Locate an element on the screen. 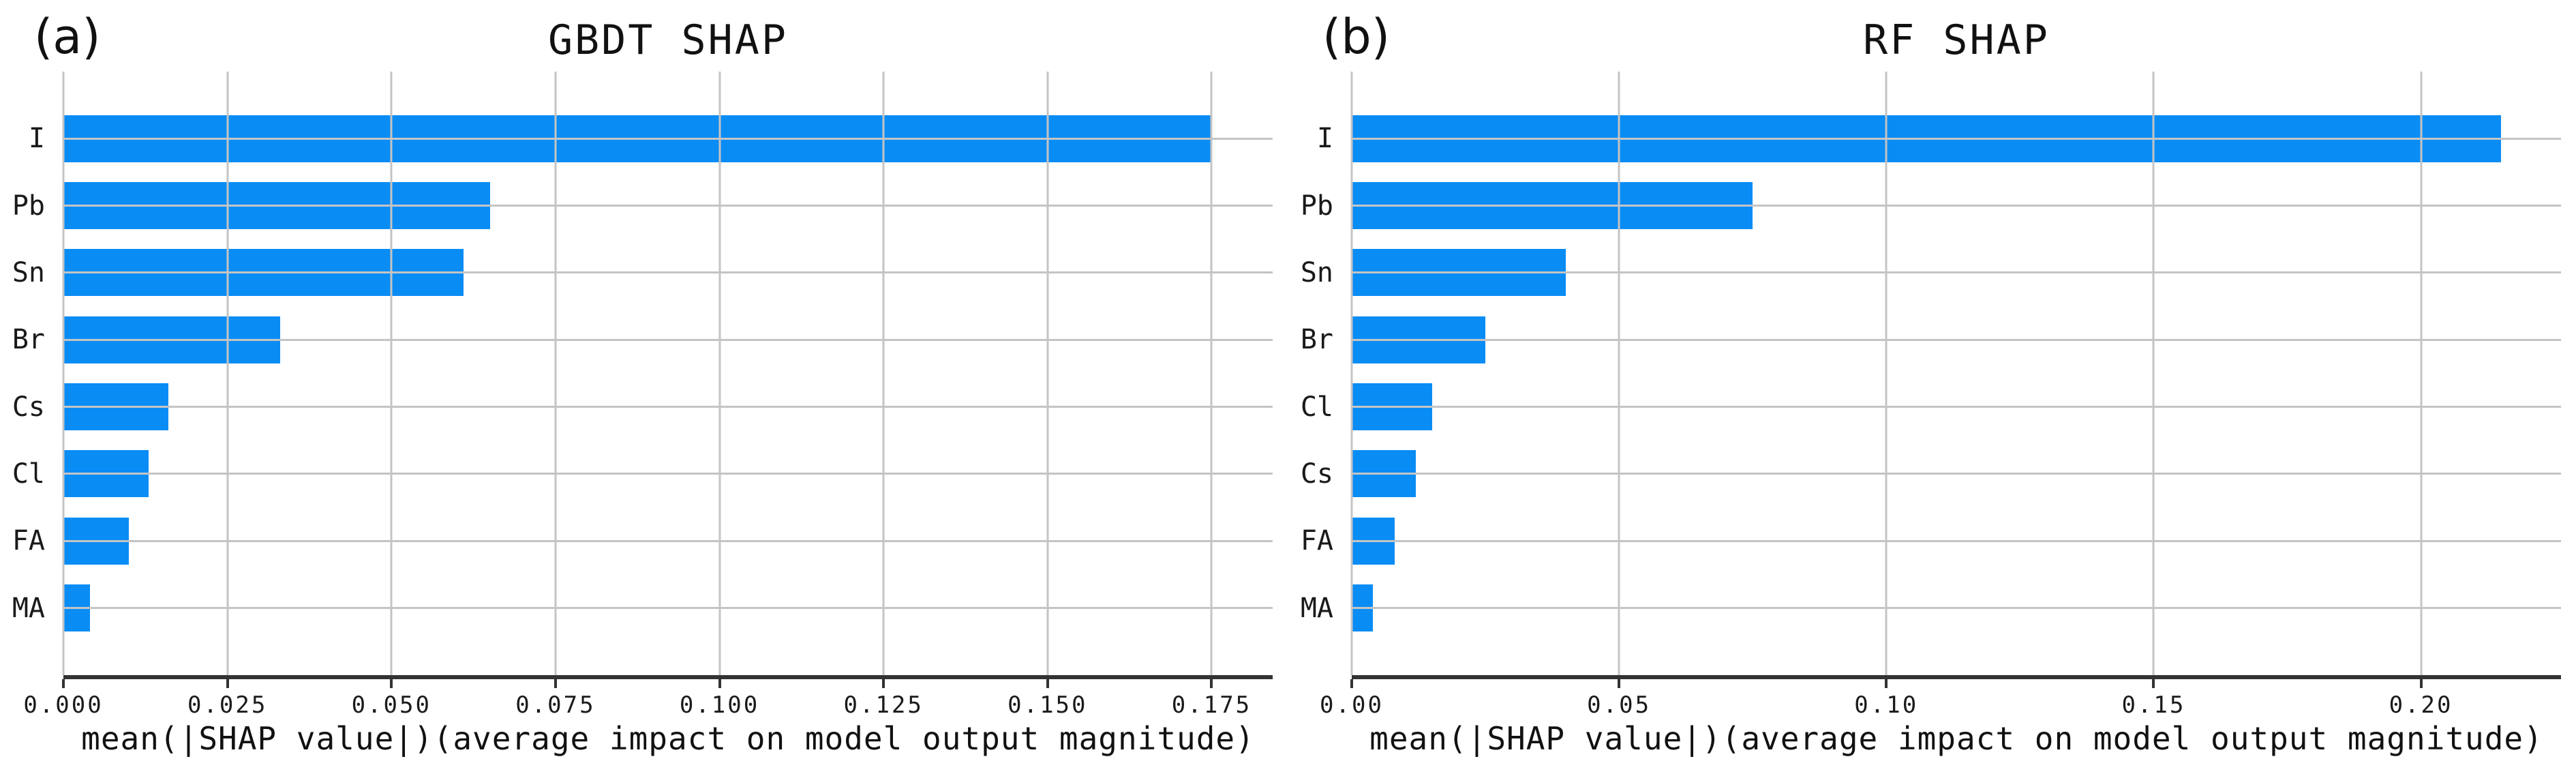 The width and height of the screenshot is (2576, 774). vertical-gridline-0.05 is located at coordinates (1619, 373).